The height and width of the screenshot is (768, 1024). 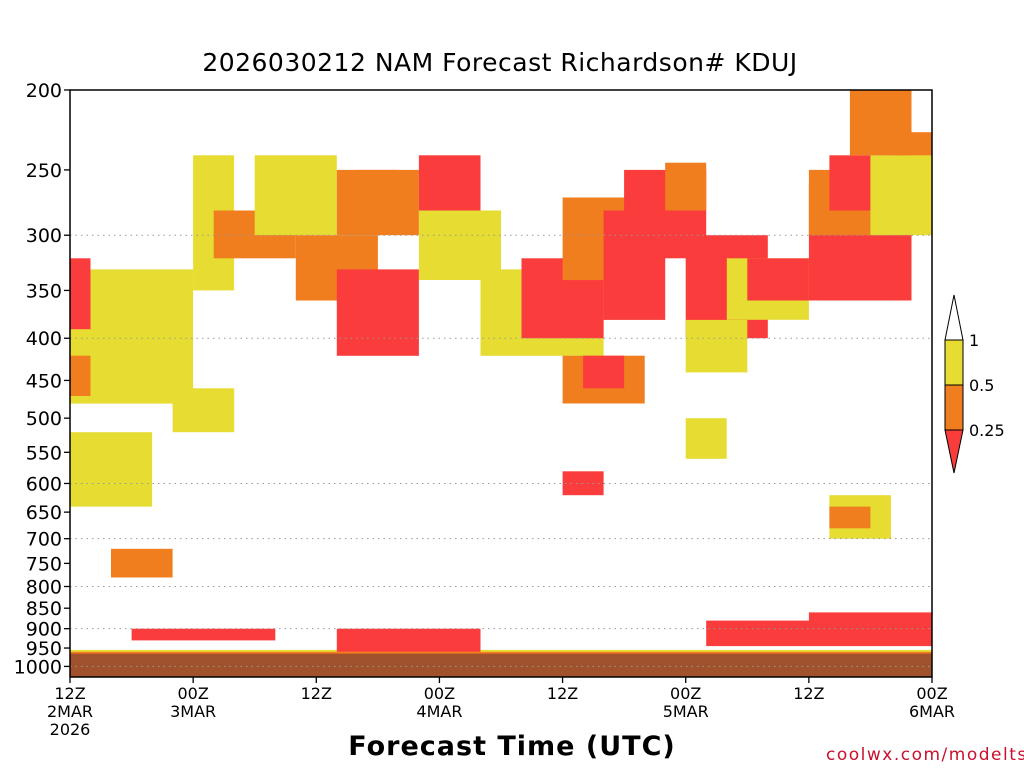 What do you see at coordinates (501, 665) in the screenshot?
I see `below-ground-band` at bounding box center [501, 665].